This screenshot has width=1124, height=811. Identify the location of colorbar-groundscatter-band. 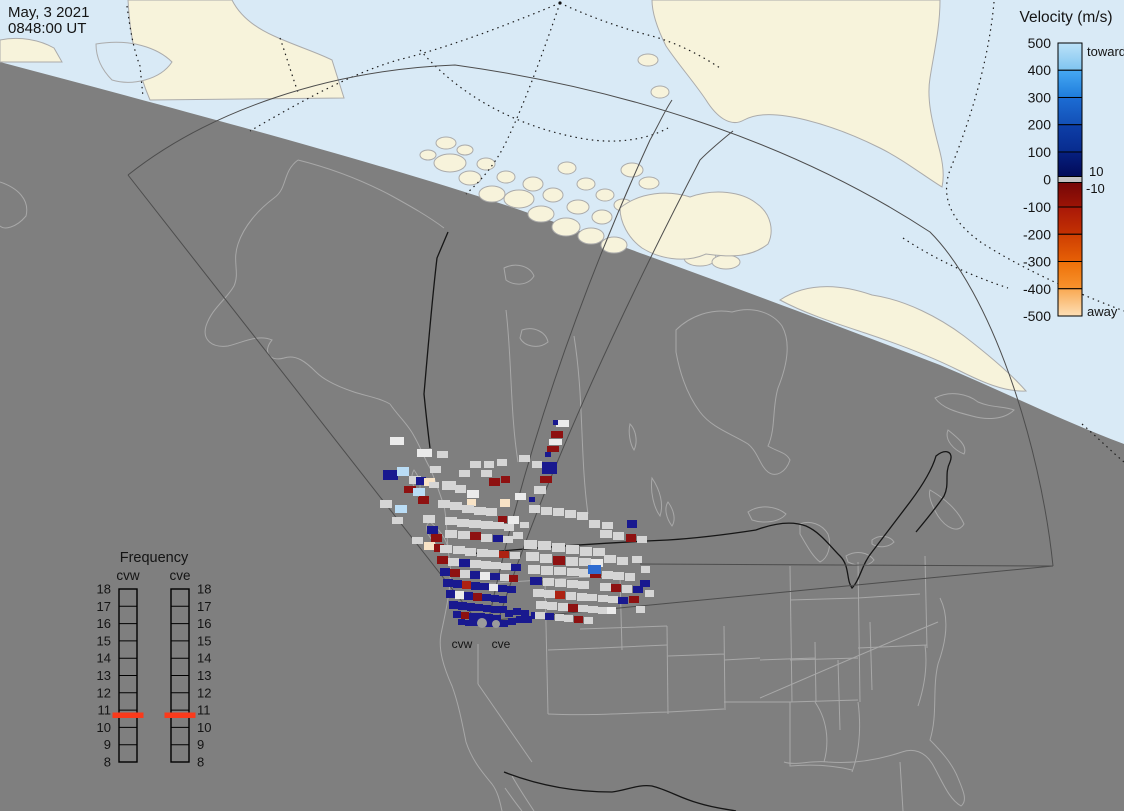
(1070, 179).